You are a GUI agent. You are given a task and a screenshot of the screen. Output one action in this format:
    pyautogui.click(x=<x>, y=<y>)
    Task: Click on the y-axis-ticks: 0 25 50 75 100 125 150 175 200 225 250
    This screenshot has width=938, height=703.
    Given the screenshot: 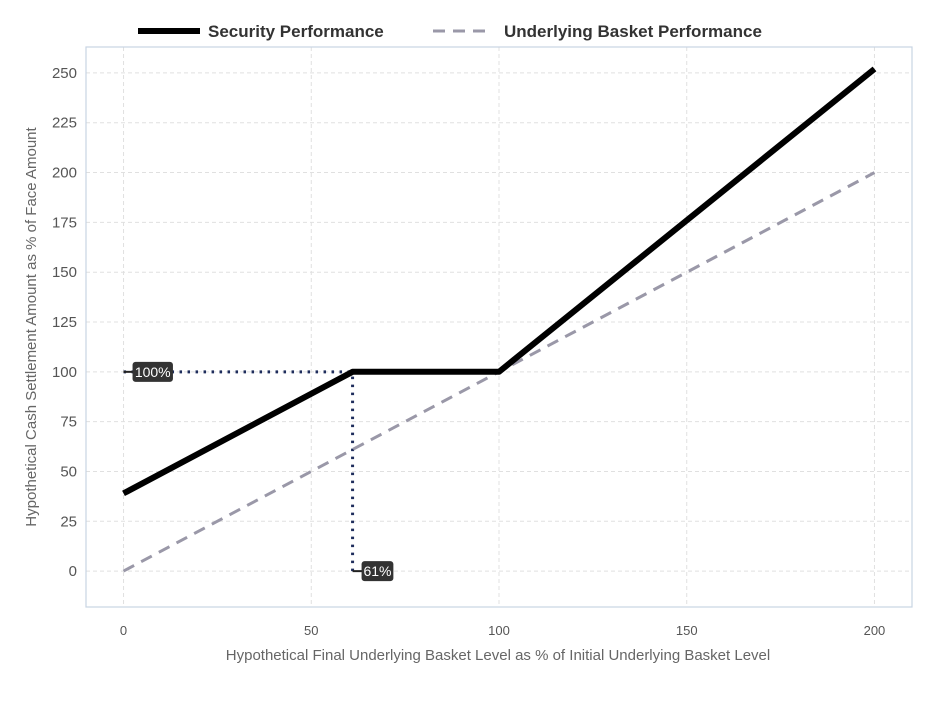 What is the action you would take?
    pyautogui.click(x=64, y=322)
    